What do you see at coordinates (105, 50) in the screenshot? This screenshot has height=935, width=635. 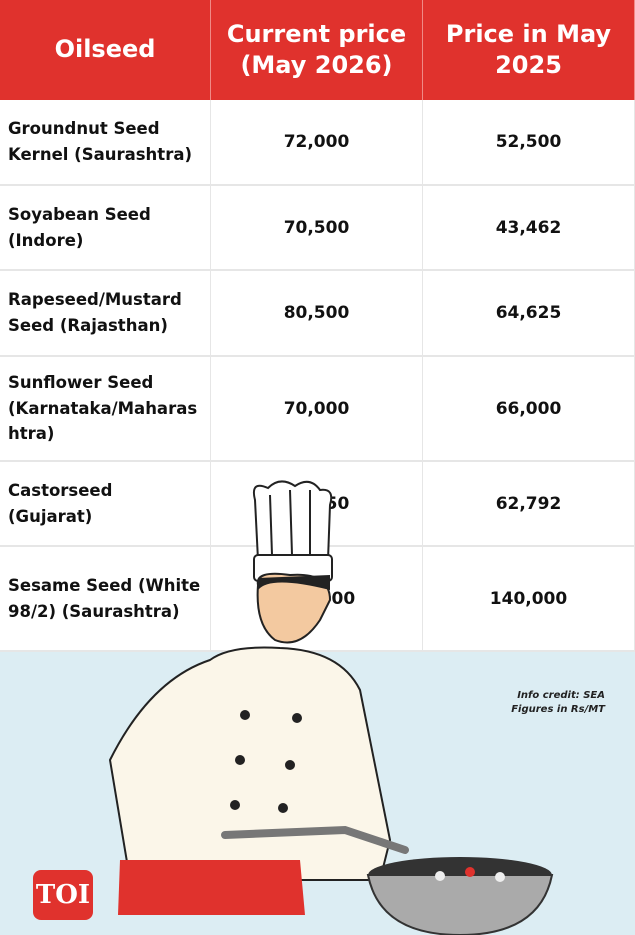 I see `column-header: Oilseed` at bounding box center [105, 50].